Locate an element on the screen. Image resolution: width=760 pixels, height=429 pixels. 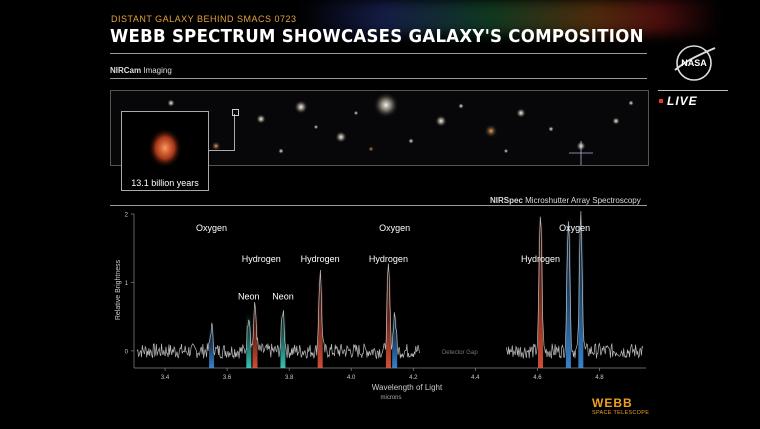
imaging-section-label: NIRCam Imaging is located at coordinates (141, 70).